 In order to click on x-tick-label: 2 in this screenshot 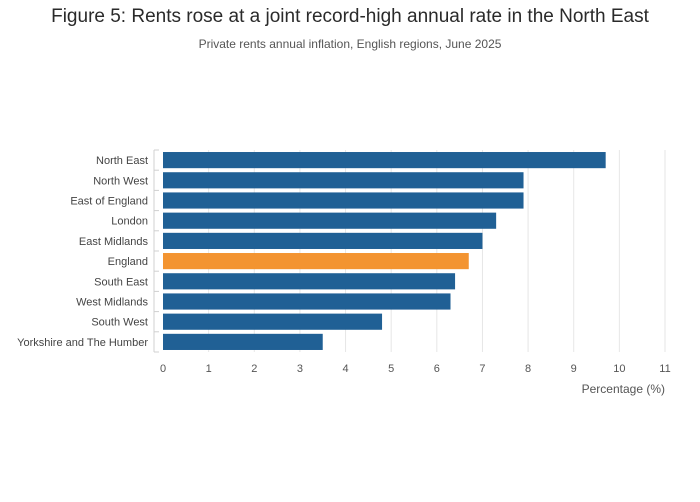, I will do `click(254, 369)`.